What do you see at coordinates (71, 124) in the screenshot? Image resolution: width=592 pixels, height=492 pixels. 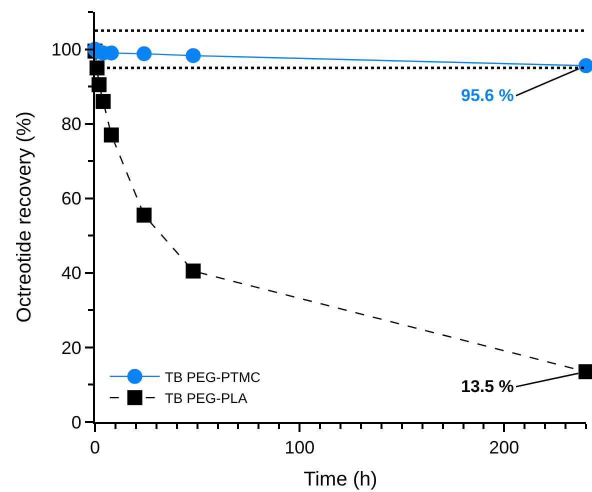 I see `y-tick-label: 80` at bounding box center [71, 124].